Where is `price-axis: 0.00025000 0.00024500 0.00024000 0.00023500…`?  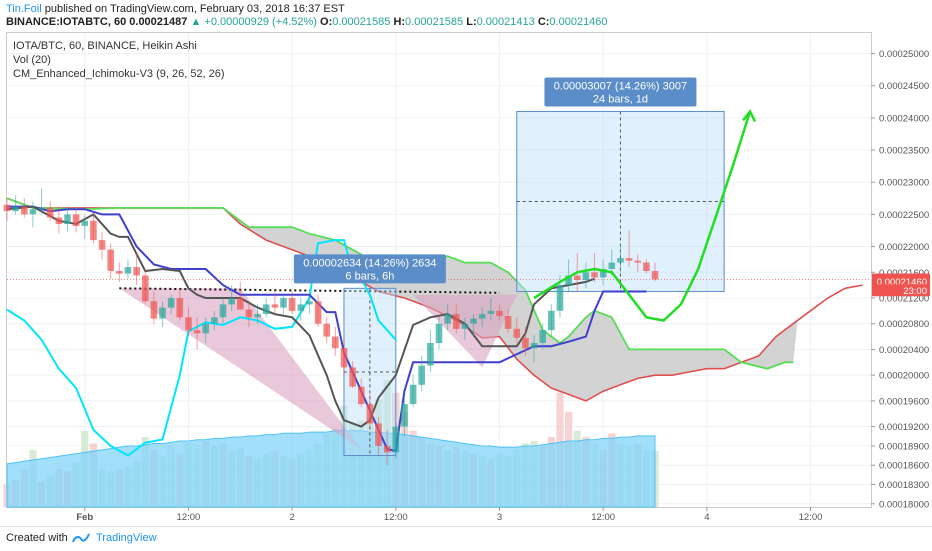 price-axis: 0.00025000 0.00024500 0.00024000 0.00023500… is located at coordinates (900, 279).